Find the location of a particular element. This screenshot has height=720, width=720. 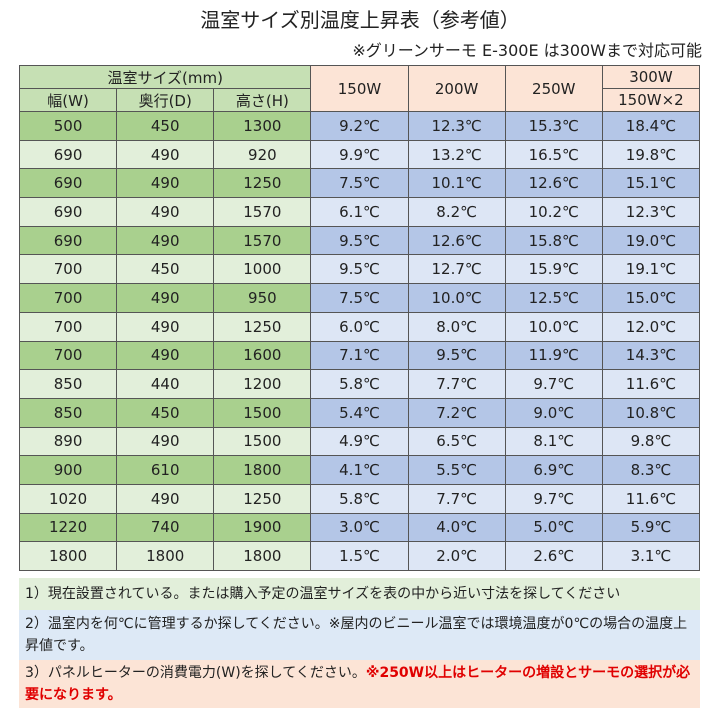

table-cell: 1000 is located at coordinates (262, 269).